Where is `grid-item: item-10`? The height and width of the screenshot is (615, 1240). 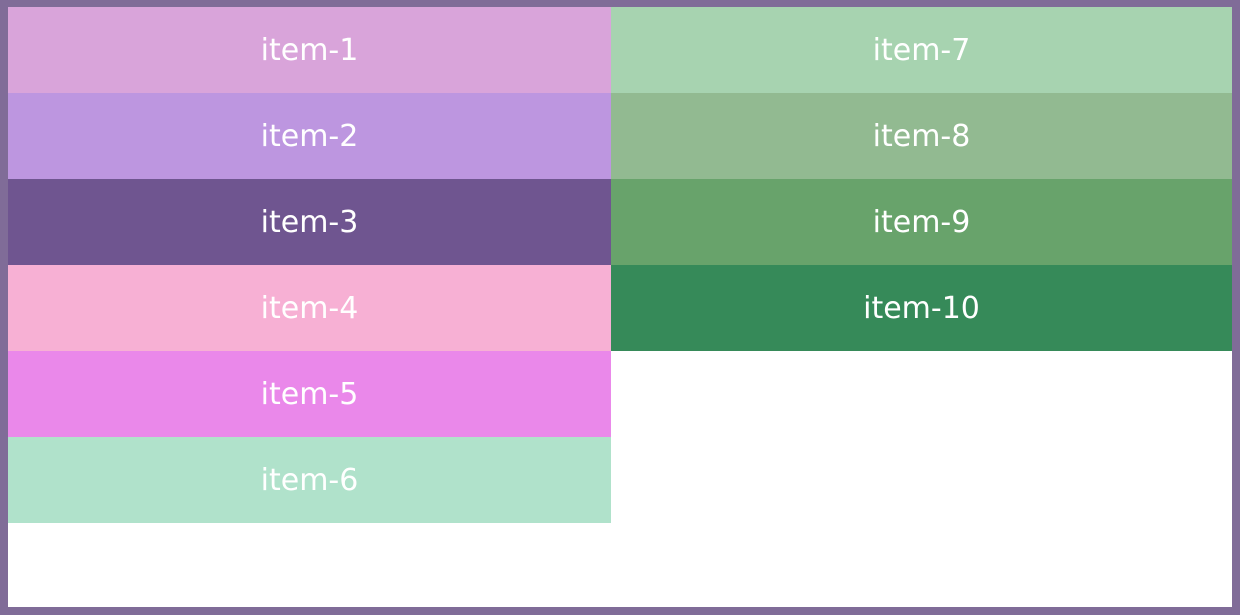 grid-item: item-10 is located at coordinates (921, 308).